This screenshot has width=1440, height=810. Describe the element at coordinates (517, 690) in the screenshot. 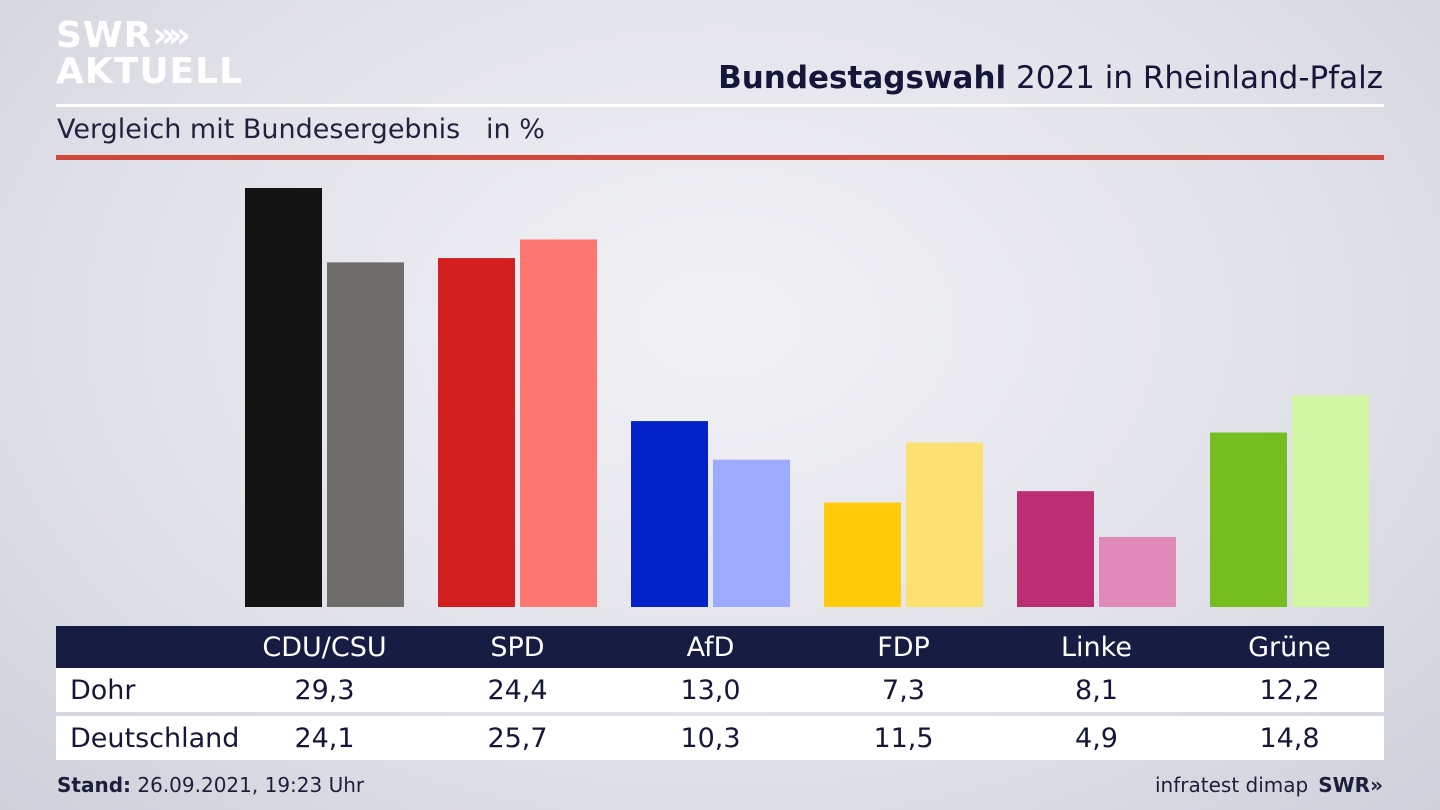

I see `value-cell: 24,4` at that location.